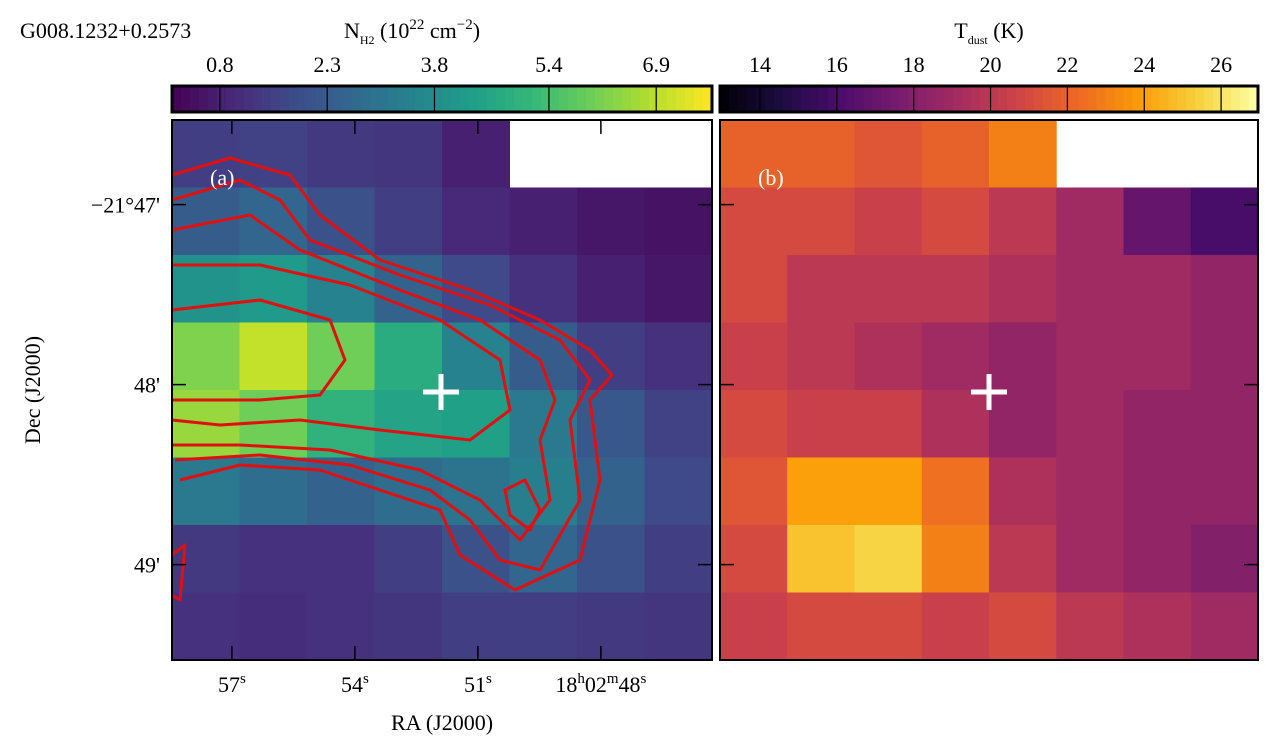 This screenshot has height=752, width=1274. I want to click on x-tick-label-part: 48, so click(630, 684).